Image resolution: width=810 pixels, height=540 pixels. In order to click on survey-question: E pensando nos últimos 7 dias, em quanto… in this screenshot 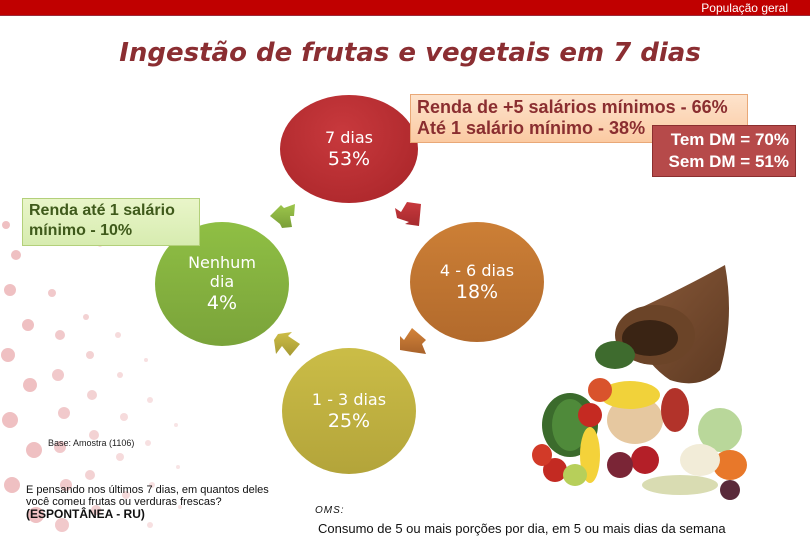, I will do `click(171, 502)`.